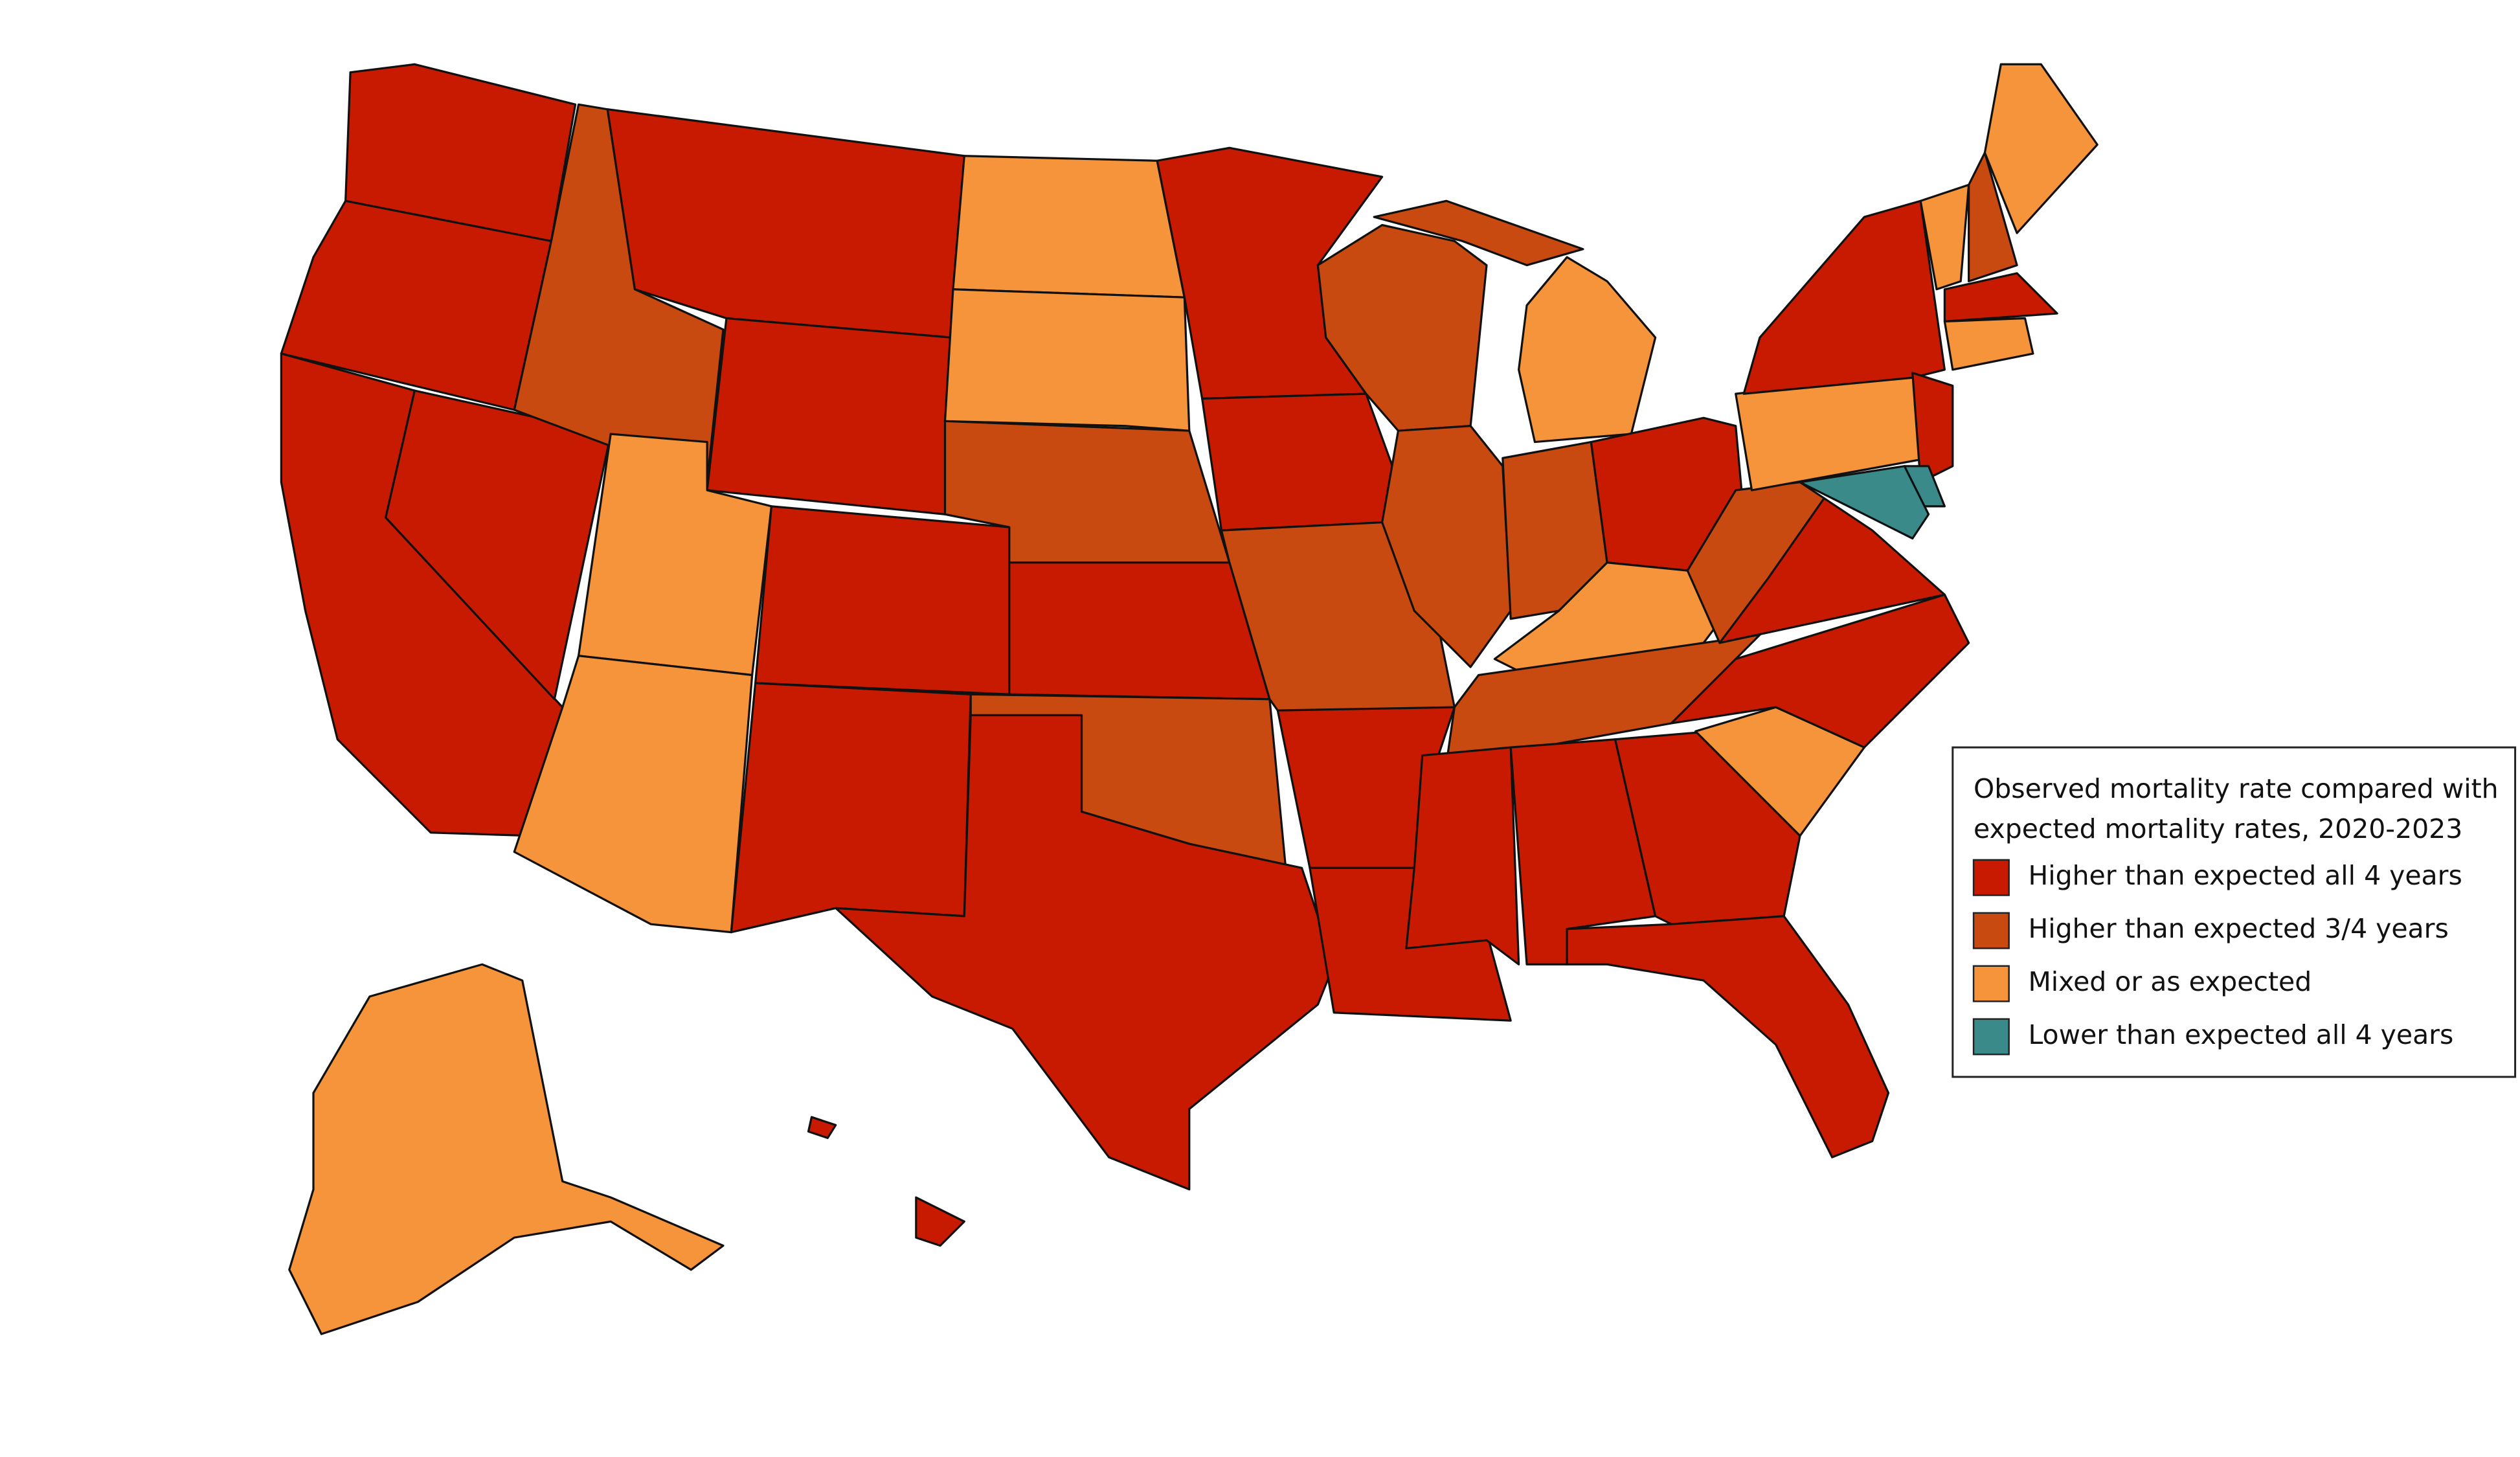 The height and width of the screenshot is (1457, 2520). I want to click on legend-label: Higher than expected 3/4 years, so click(2238, 928).